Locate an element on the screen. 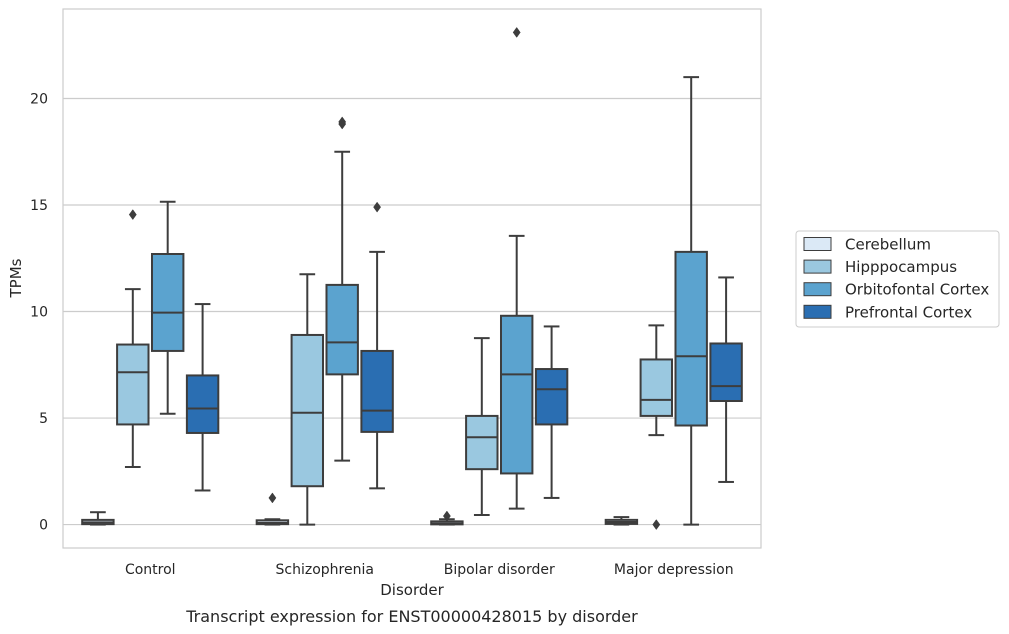 The width and height of the screenshot is (1009, 634). x-tick-label: Schizophrenia is located at coordinates (325, 570).